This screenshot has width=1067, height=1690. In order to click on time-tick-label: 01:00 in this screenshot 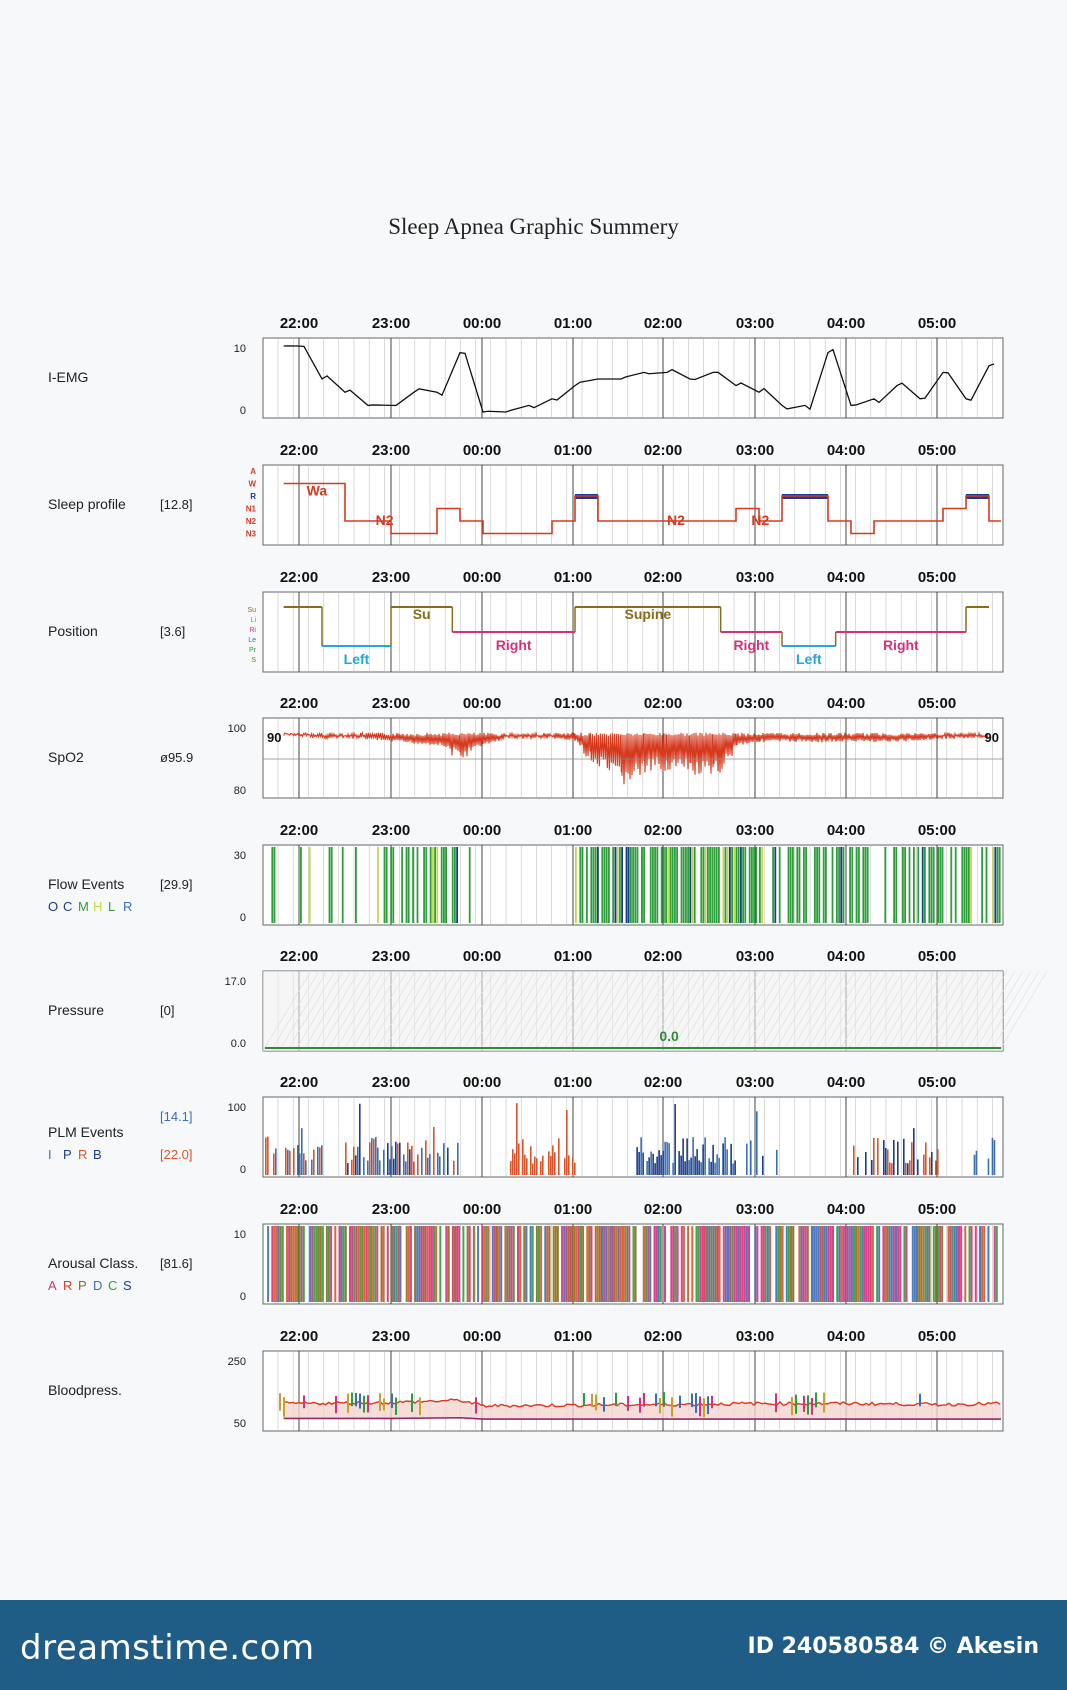, I will do `click(573, 830)`.